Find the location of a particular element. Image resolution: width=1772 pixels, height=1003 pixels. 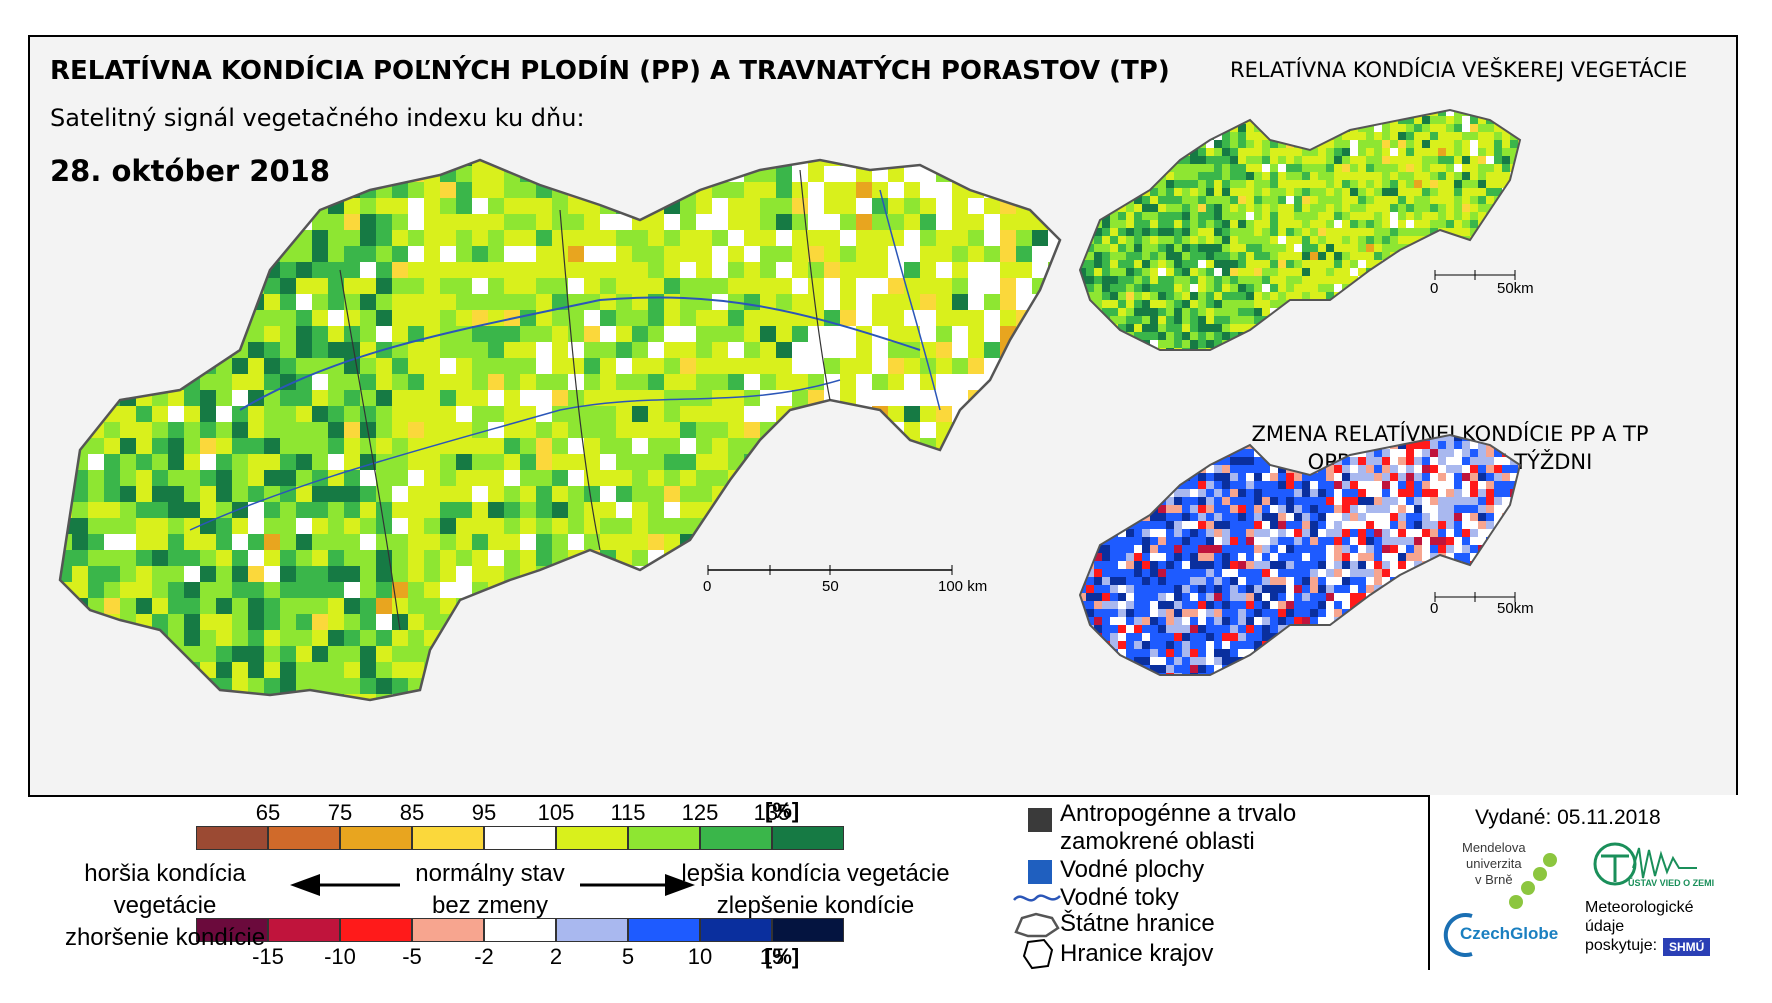

scale-label: 0 is located at coordinates (1434, 288).